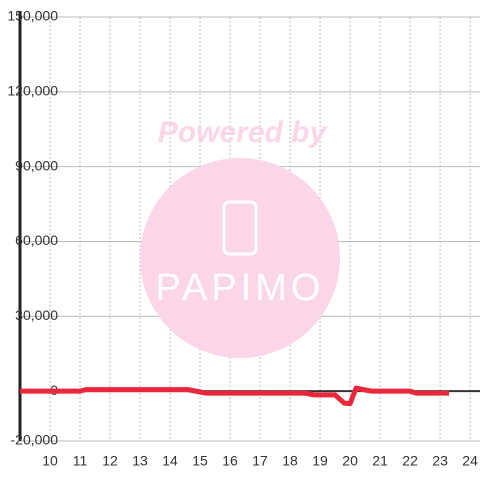 Image resolution: width=480 pixels, height=480 pixels. I want to click on x-tick-label: 20, so click(350, 461).